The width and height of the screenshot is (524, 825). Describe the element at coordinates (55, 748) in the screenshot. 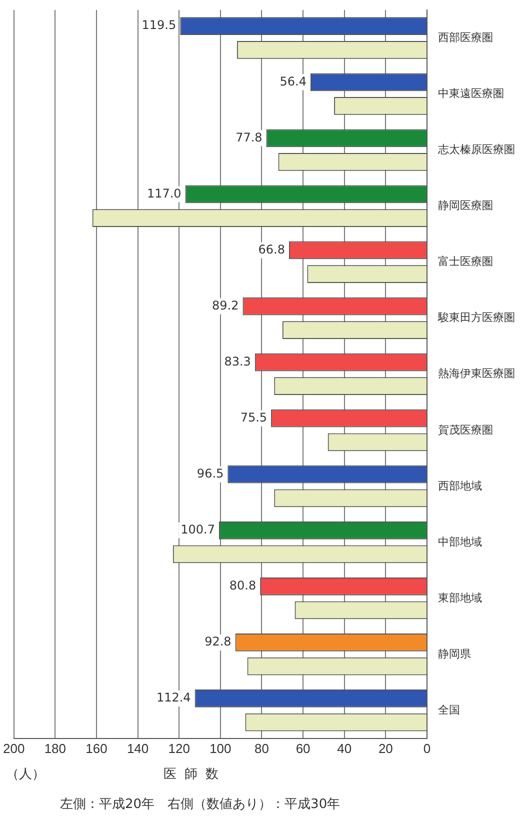

I see `x-tick-label: 180` at that location.